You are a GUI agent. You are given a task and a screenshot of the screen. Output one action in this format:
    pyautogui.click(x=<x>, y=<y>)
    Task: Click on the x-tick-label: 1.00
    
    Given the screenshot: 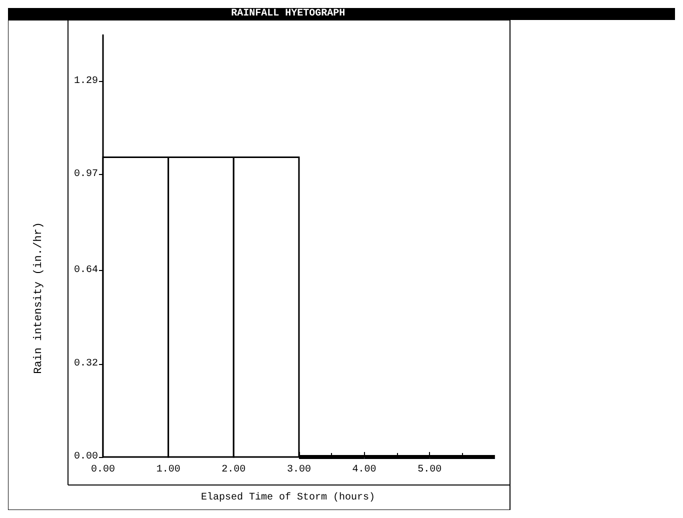 What is the action you would take?
    pyautogui.click(x=168, y=470)
    